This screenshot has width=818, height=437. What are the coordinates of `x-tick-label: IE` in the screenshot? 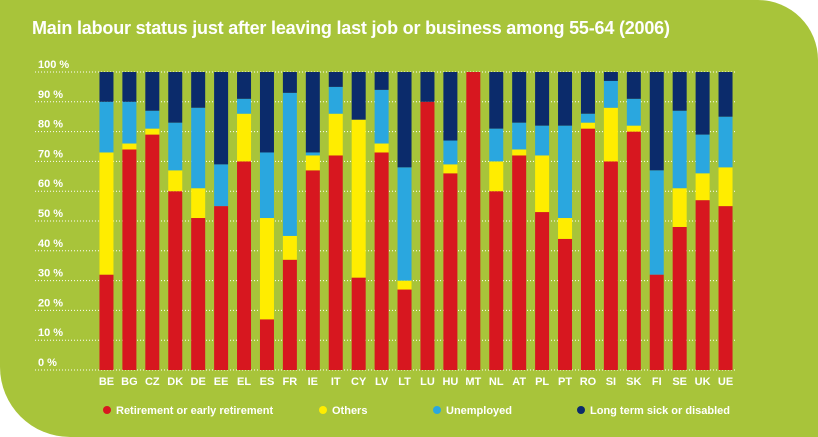 It's located at (313, 382).